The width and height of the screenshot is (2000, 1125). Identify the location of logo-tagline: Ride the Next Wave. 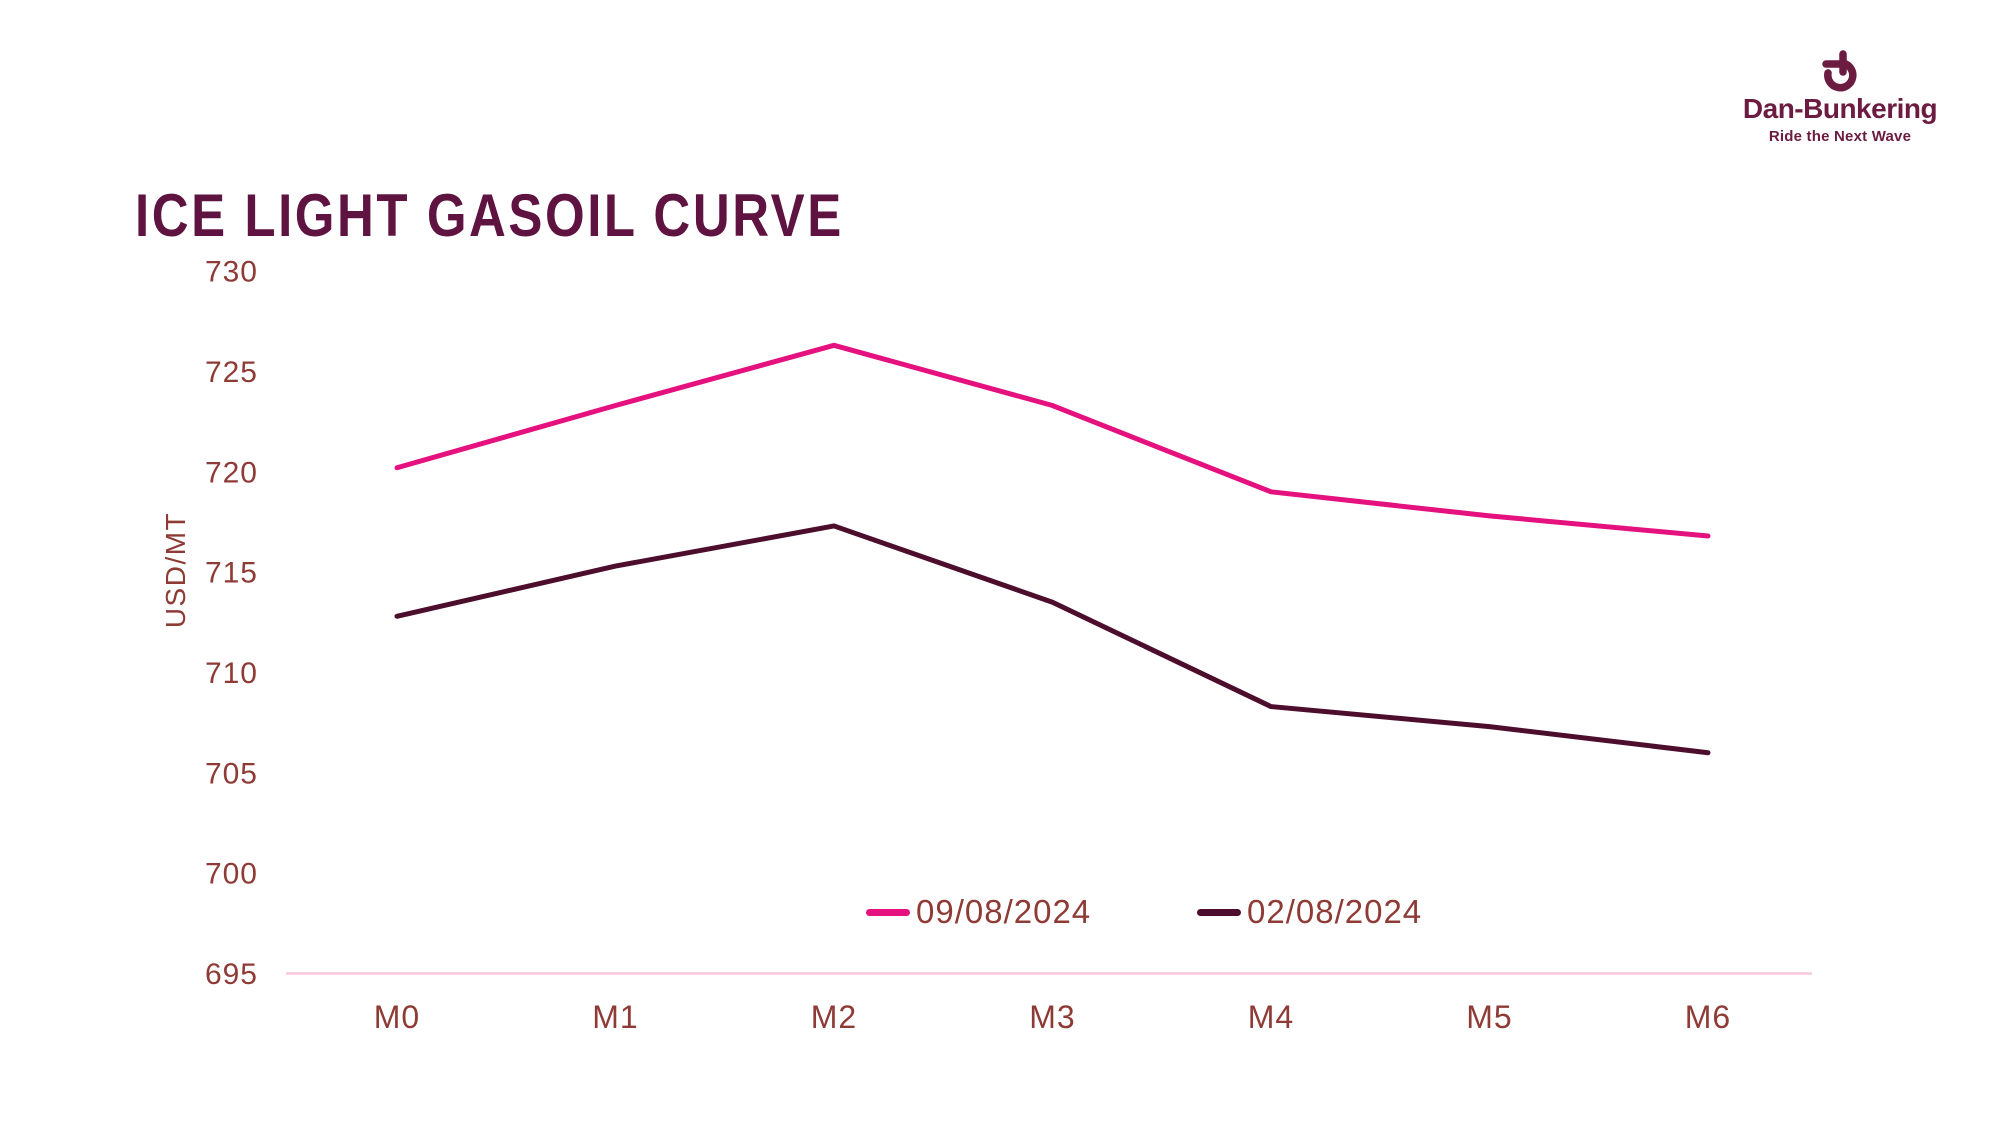
(1840, 136).